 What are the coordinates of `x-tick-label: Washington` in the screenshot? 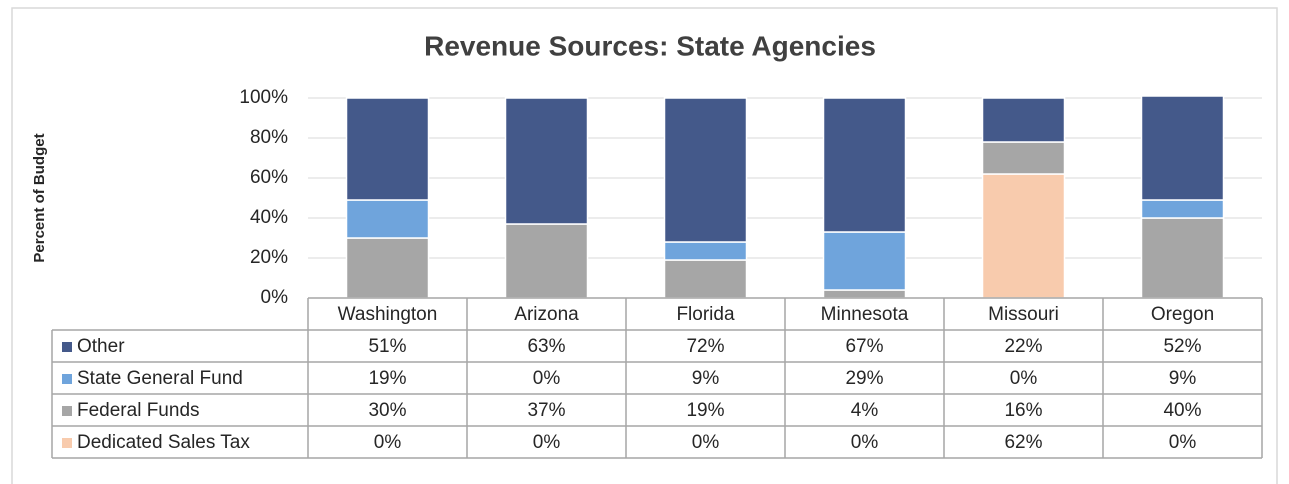 It's located at (388, 314).